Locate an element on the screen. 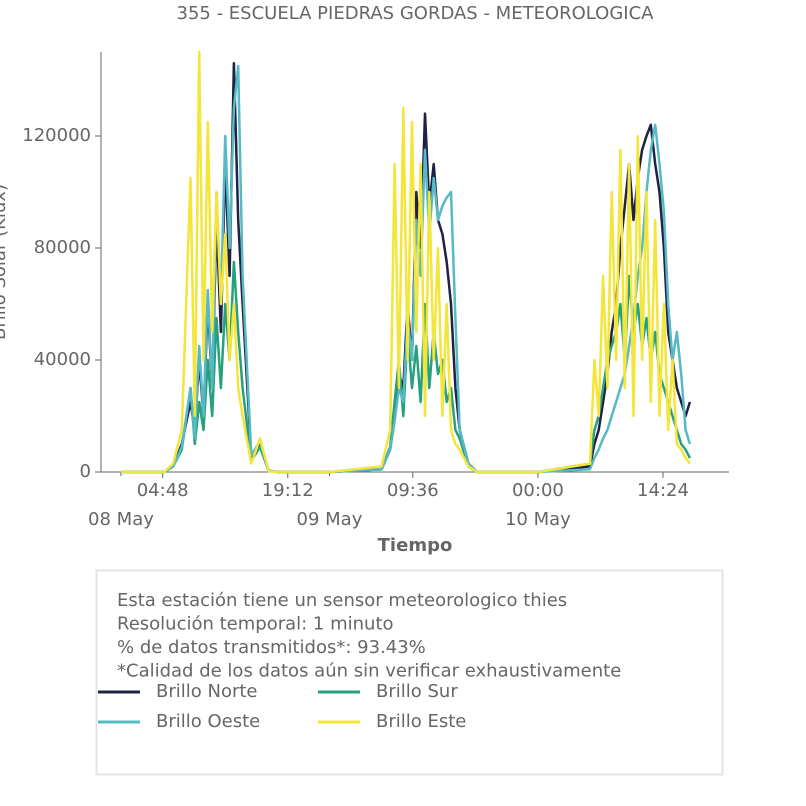 The image size is (806, 806). x-tick-label: 00:00 is located at coordinates (538, 490).